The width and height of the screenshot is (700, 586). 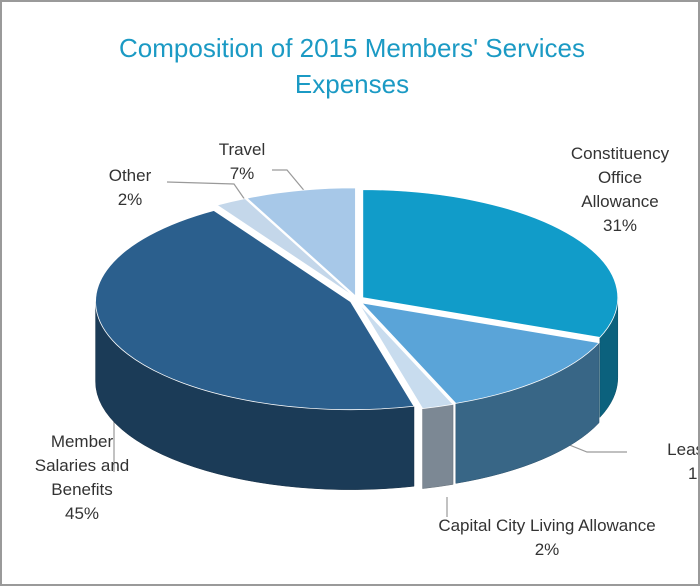 What do you see at coordinates (130, 188) in the screenshot?
I see `slice-label: Other 2%` at bounding box center [130, 188].